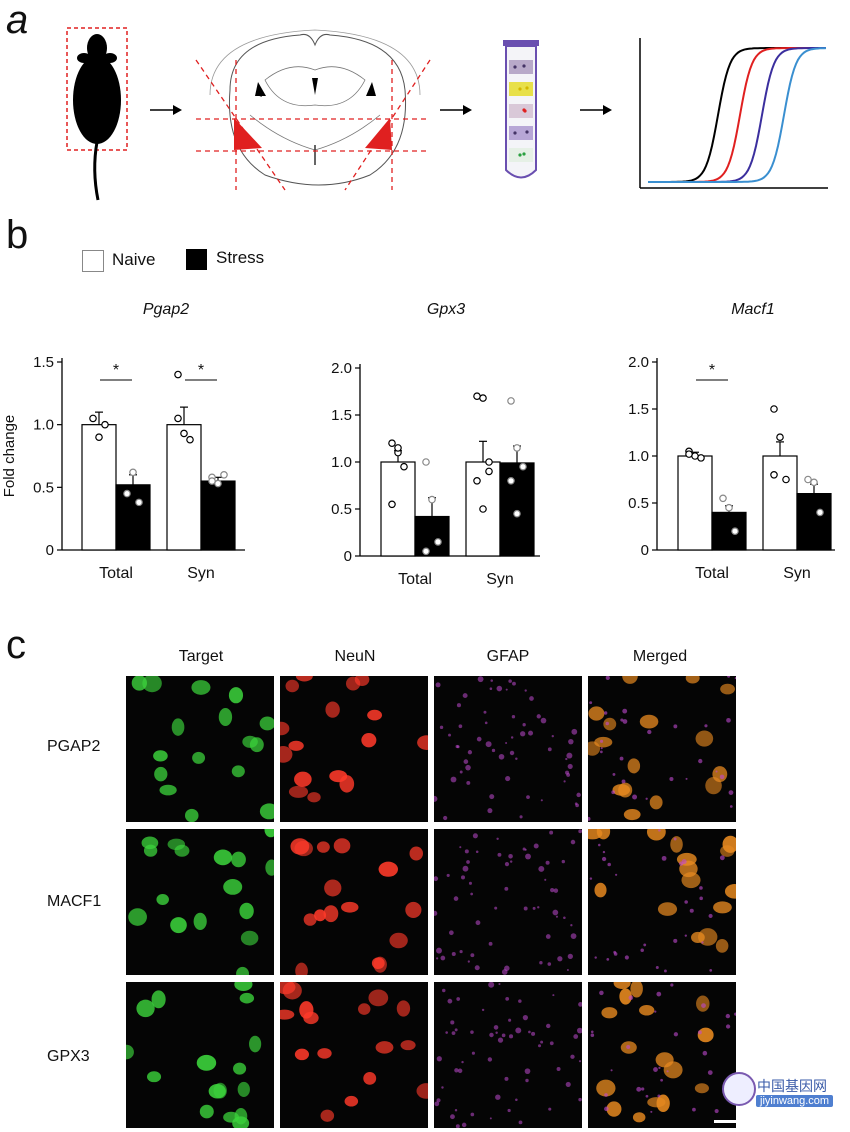 The image size is (850, 1132). Describe the element at coordinates (508, 902) in the screenshot. I see `micrograph-macf1-gfap` at that location.